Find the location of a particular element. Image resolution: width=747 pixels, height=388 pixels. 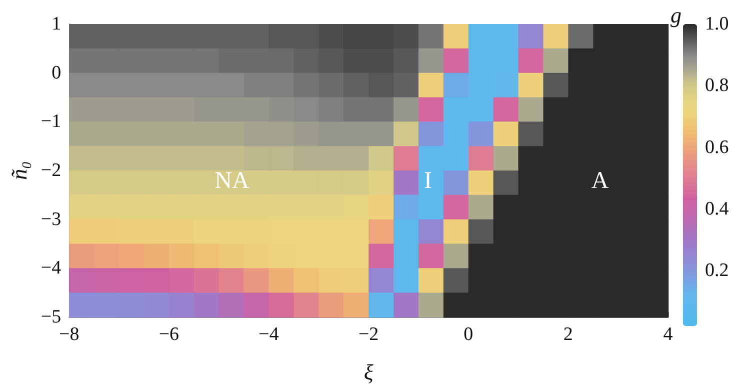

color-bar-label: 0.2 is located at coordinates (717, 271).